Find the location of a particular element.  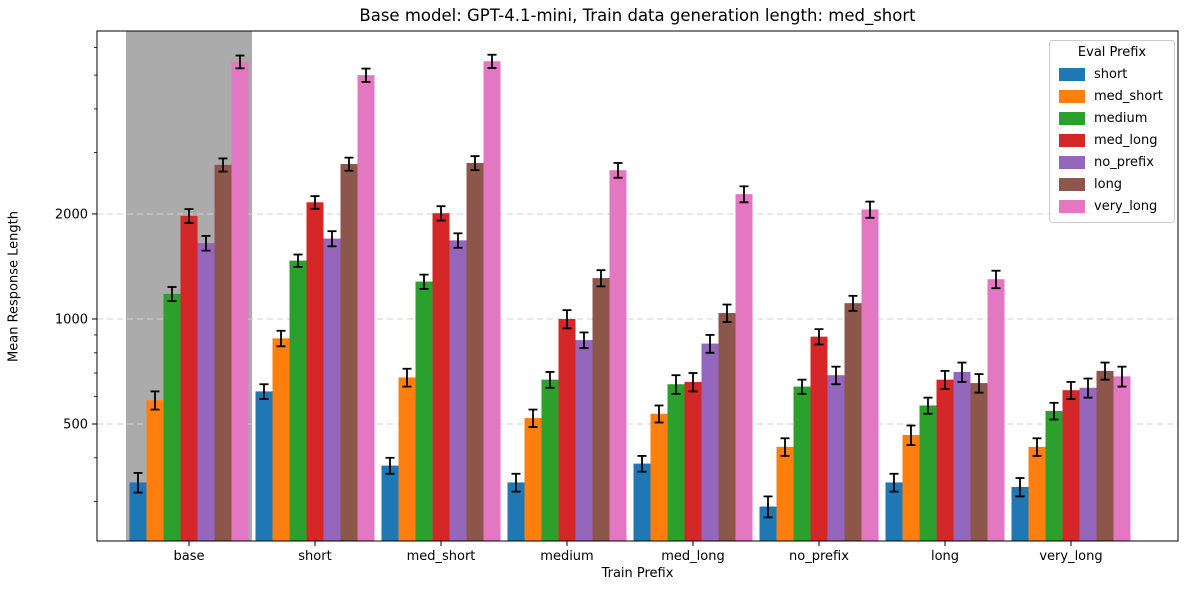

bar-no_prefix-long is located at coordinates (853, 422).